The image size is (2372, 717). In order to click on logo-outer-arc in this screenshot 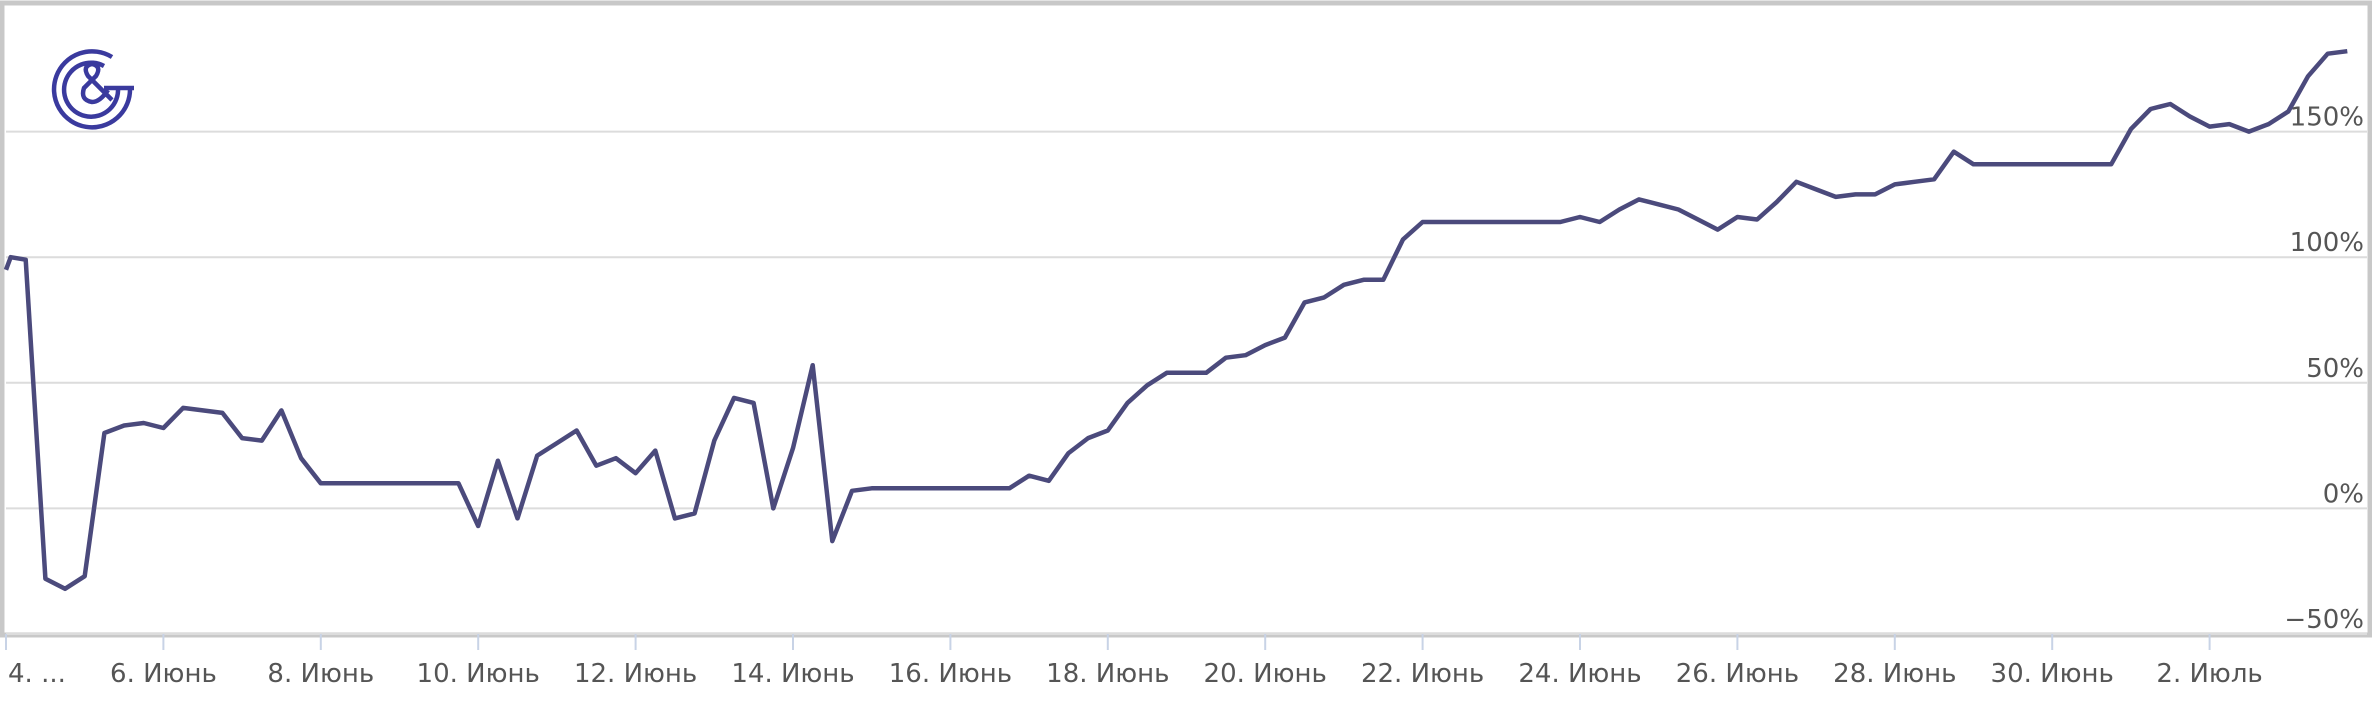, I will do `click(92, 89)`.